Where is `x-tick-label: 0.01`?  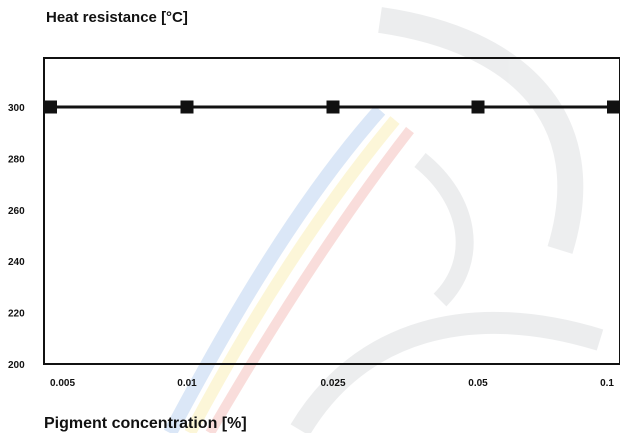 x-tick-label: 0.01 is located at coordinates (187, 383).